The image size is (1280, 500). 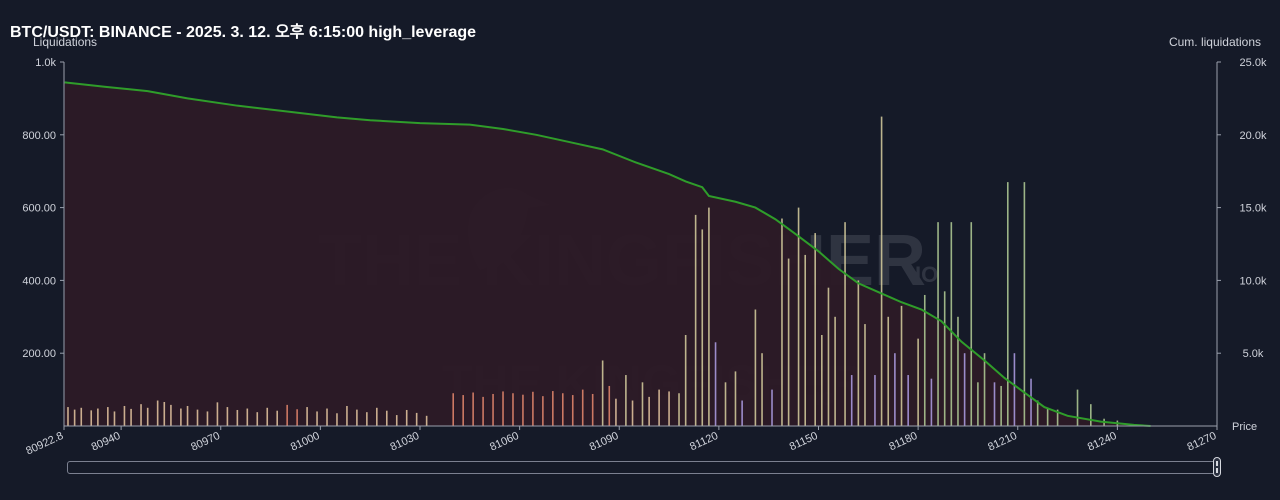 What do you see at coordinates (39, 281) in the screenshot?
I see `y-tick-label-3: 400.00` at bounding box center [39, 281].